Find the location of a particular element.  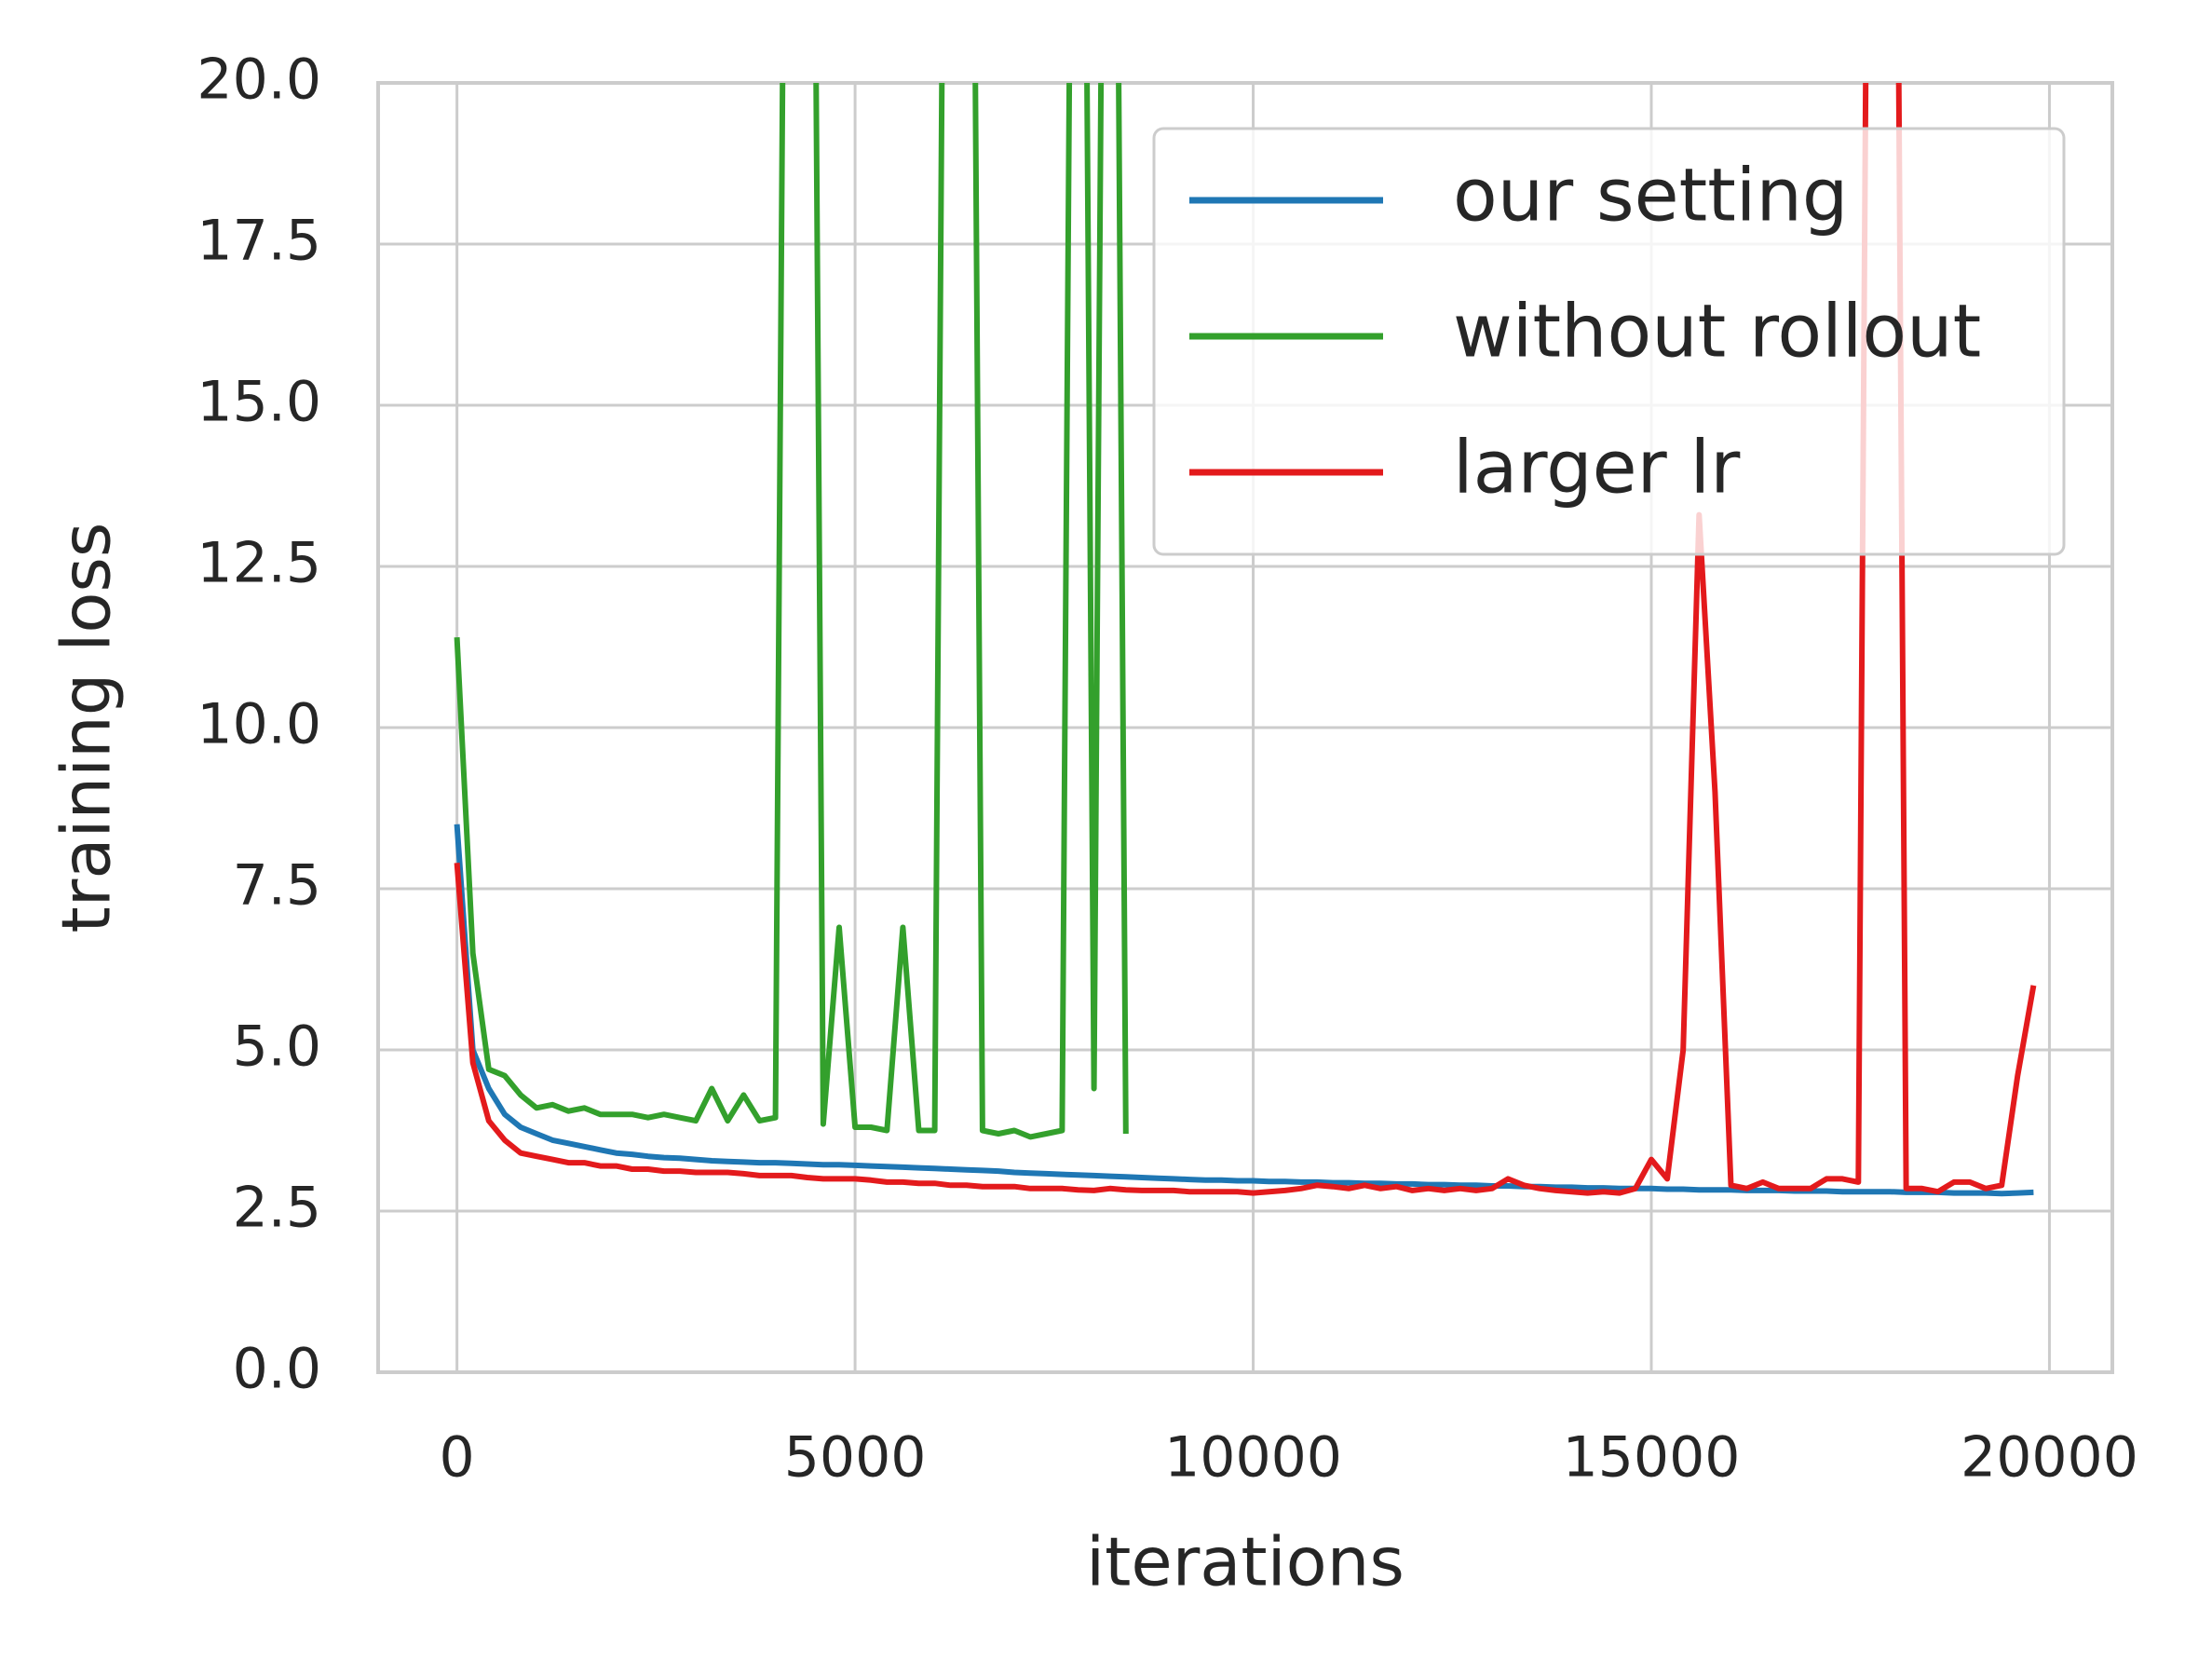

legend-label: without rollout is located at coordinates (1717, 332).